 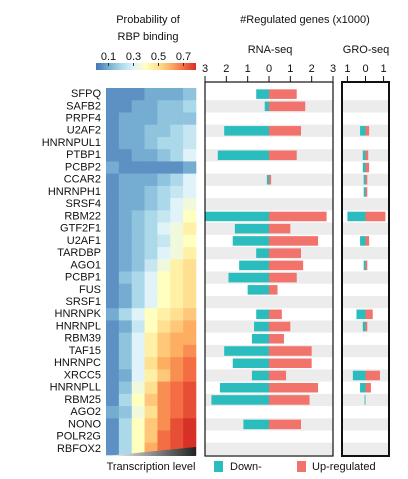 I want to click on legend-label: Up-regulated, so click(x=344, y=467).